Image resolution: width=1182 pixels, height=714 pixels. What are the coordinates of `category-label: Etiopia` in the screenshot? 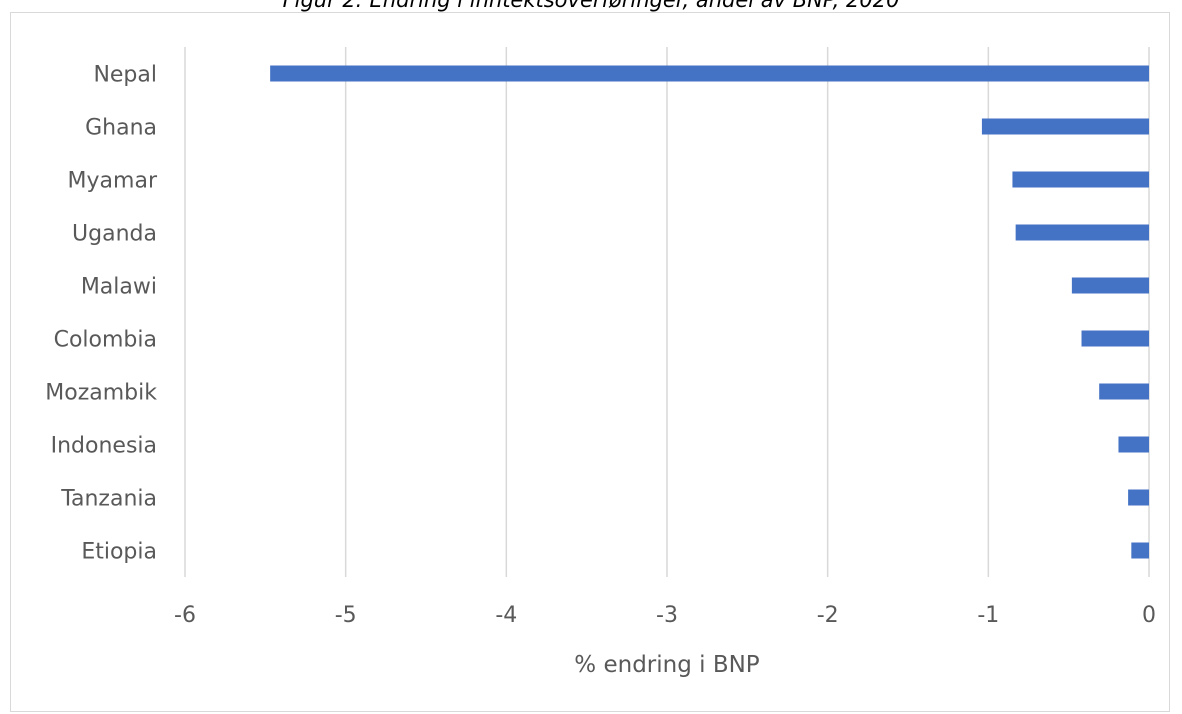 It's located at (119, 552).